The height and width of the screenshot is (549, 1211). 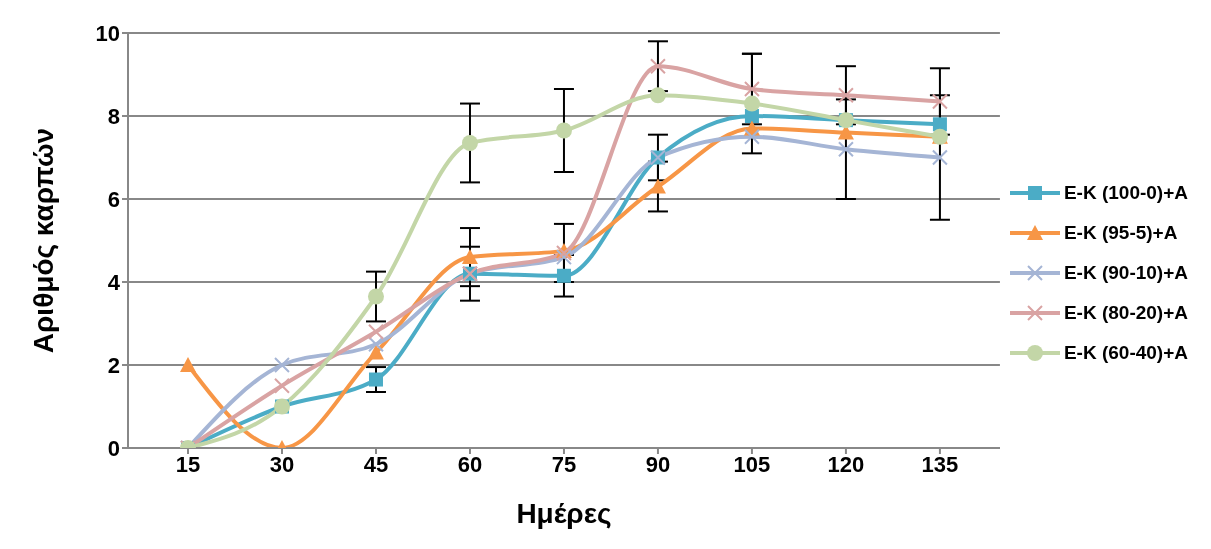 What do you see at coordinates (282, 464) in the screenshot?
I see `x-tick-label: 30` at bounding box center [282, 464].